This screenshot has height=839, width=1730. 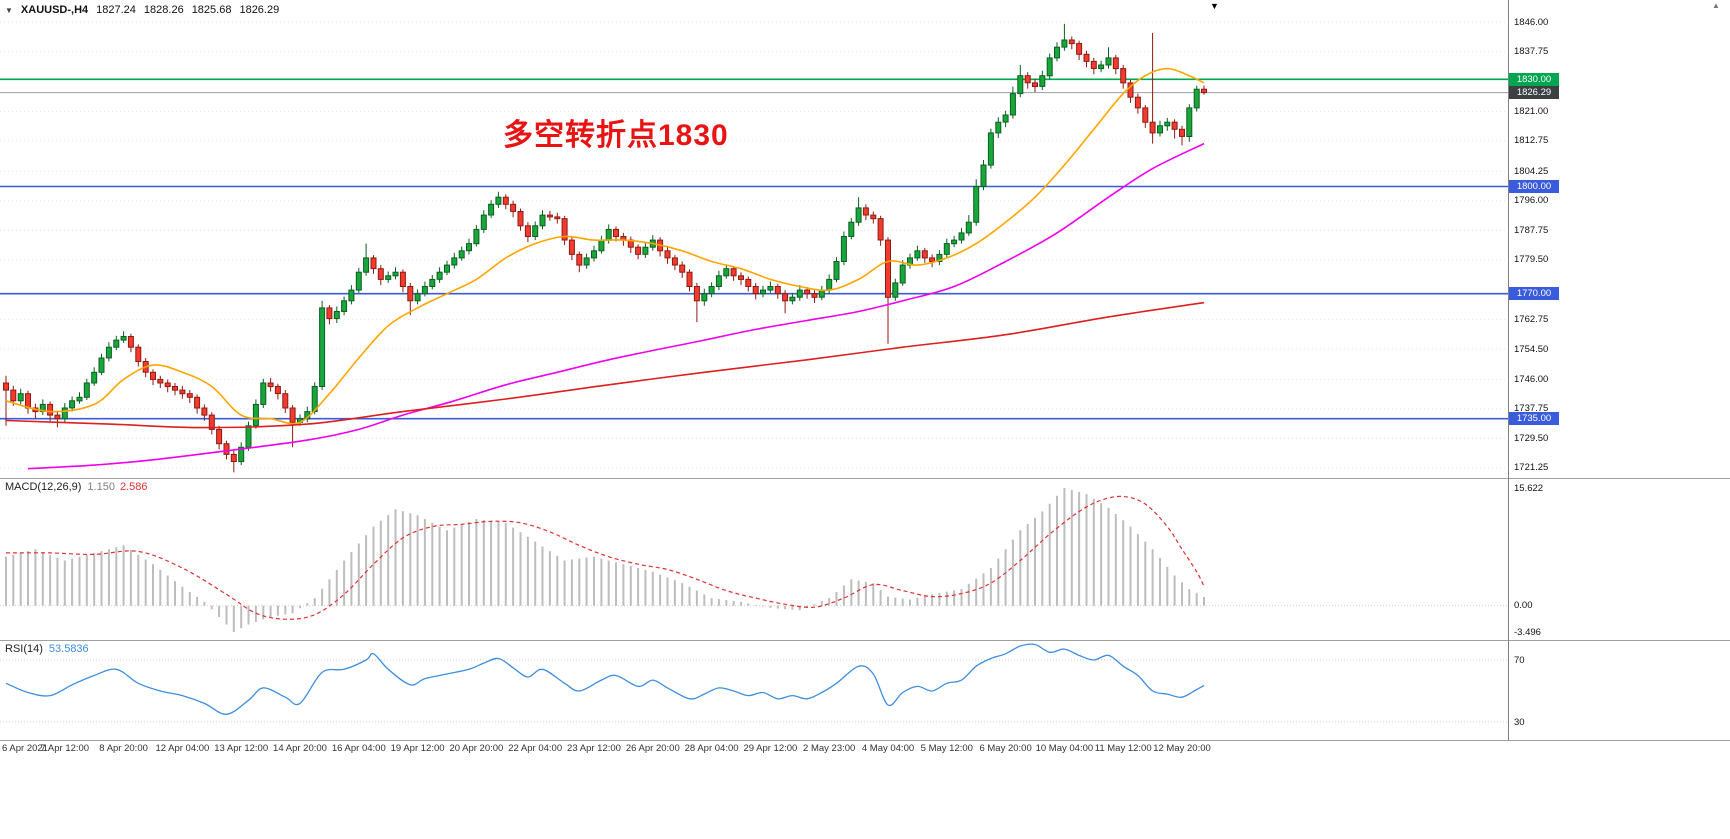 I want to click on price-tick-label: 1737.75, so click(x=1531, y=409).